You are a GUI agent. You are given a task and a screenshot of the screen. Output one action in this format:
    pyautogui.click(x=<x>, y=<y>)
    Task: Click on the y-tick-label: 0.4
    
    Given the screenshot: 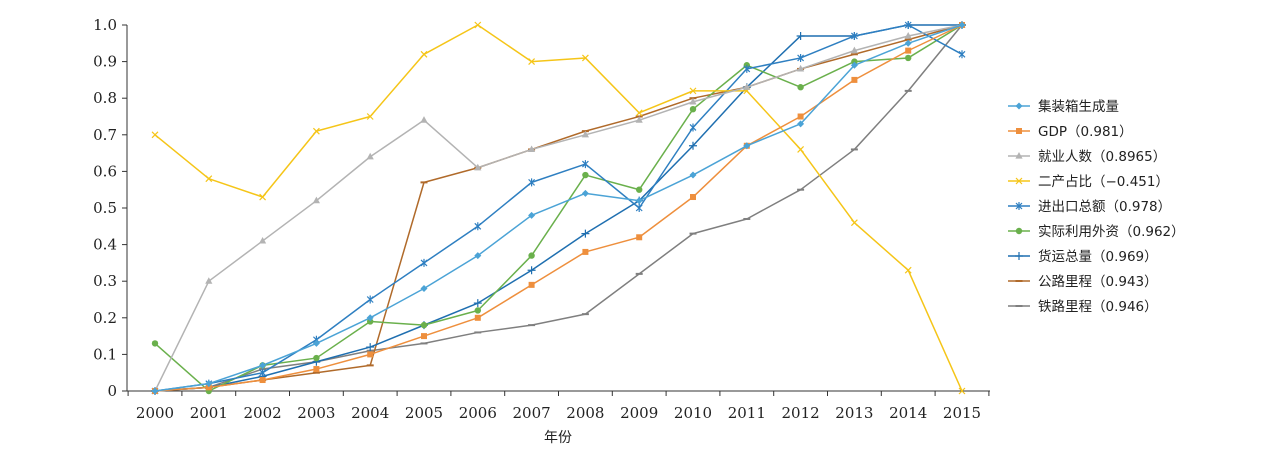 What is the action you would take?
    pyautogui.click(x=105, y=245)
    